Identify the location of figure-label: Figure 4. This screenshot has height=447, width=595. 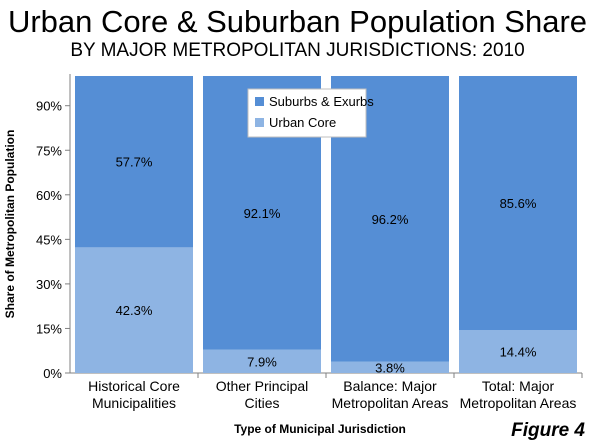
(548, 430).